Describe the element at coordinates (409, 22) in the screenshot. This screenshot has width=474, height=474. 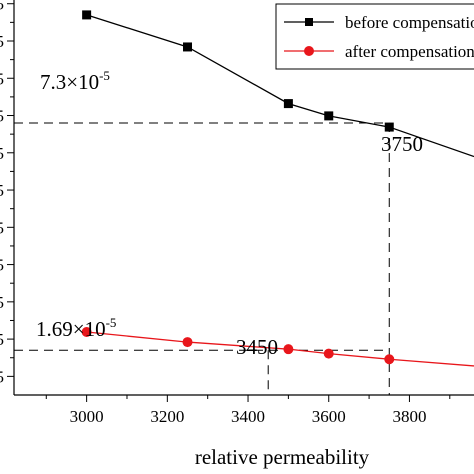
I see `legend-label-before: before compensation` at that location.